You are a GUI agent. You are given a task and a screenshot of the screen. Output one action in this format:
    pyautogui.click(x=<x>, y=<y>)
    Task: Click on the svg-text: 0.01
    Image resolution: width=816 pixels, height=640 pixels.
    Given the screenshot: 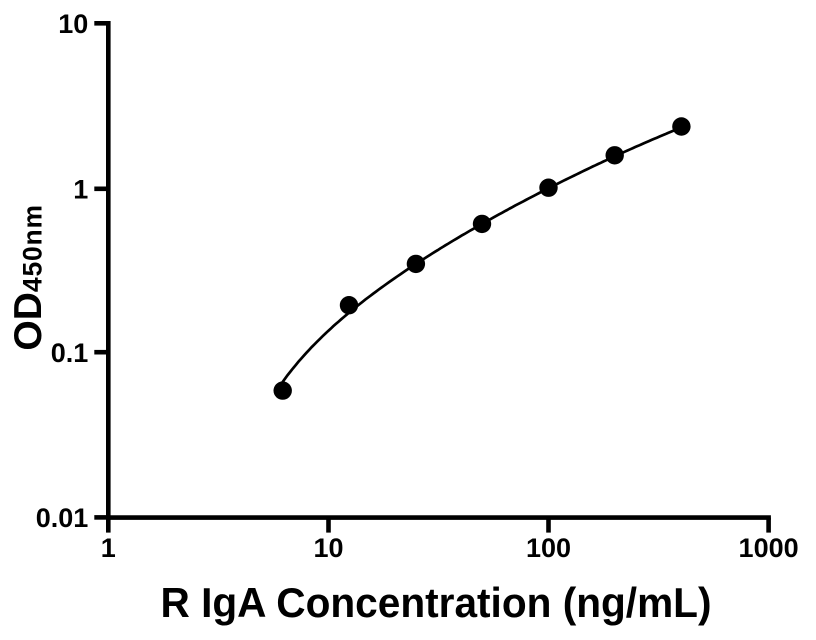 What is the action you would take?
    pyautogui.click(x=62, y=518)
    